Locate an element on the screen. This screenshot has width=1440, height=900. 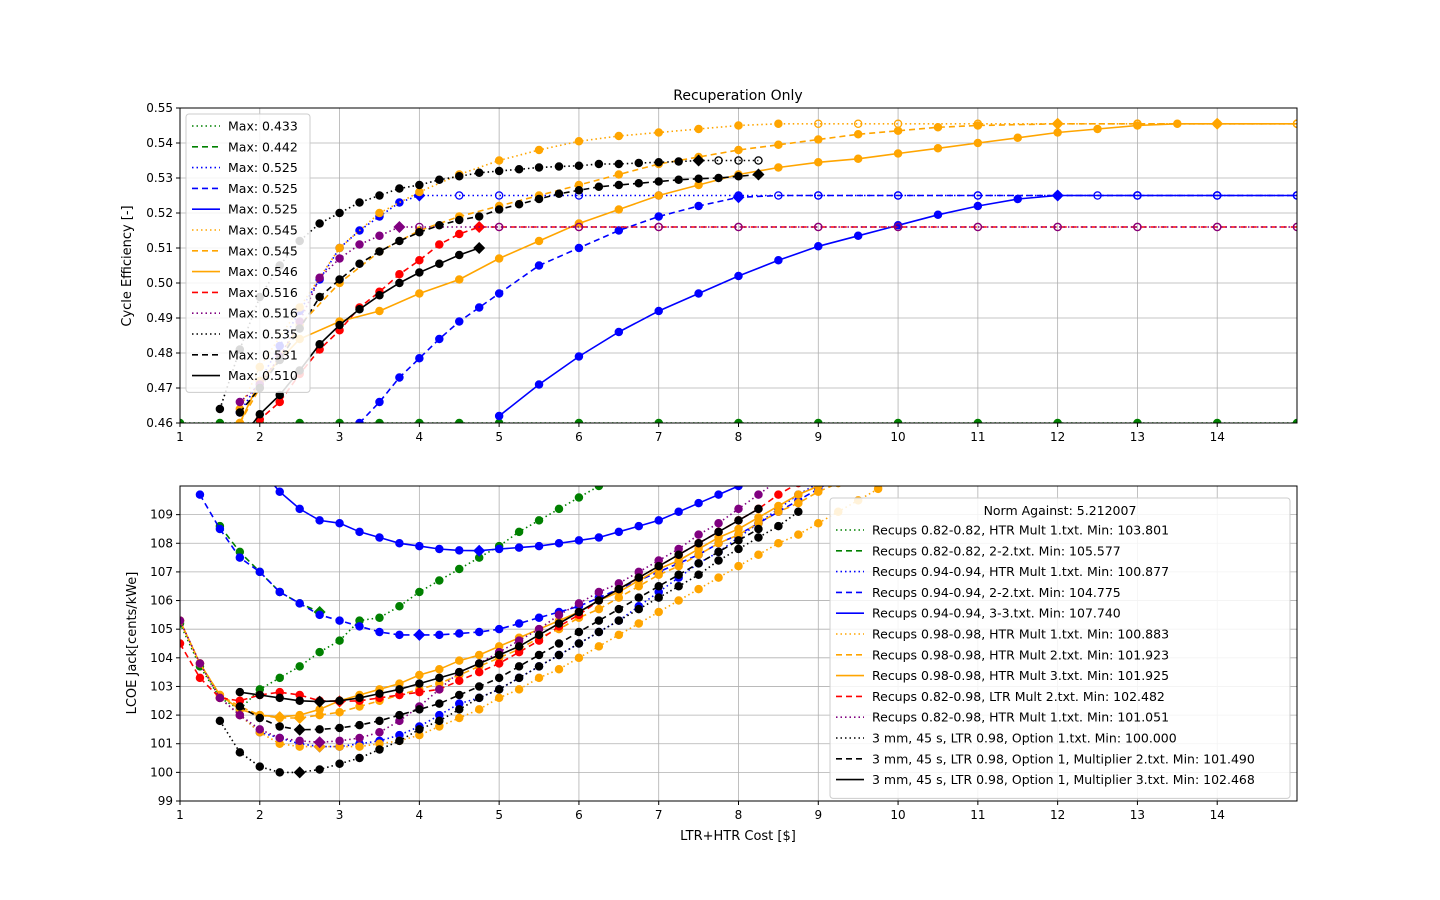
series-line is located at coordinates (500, 602).